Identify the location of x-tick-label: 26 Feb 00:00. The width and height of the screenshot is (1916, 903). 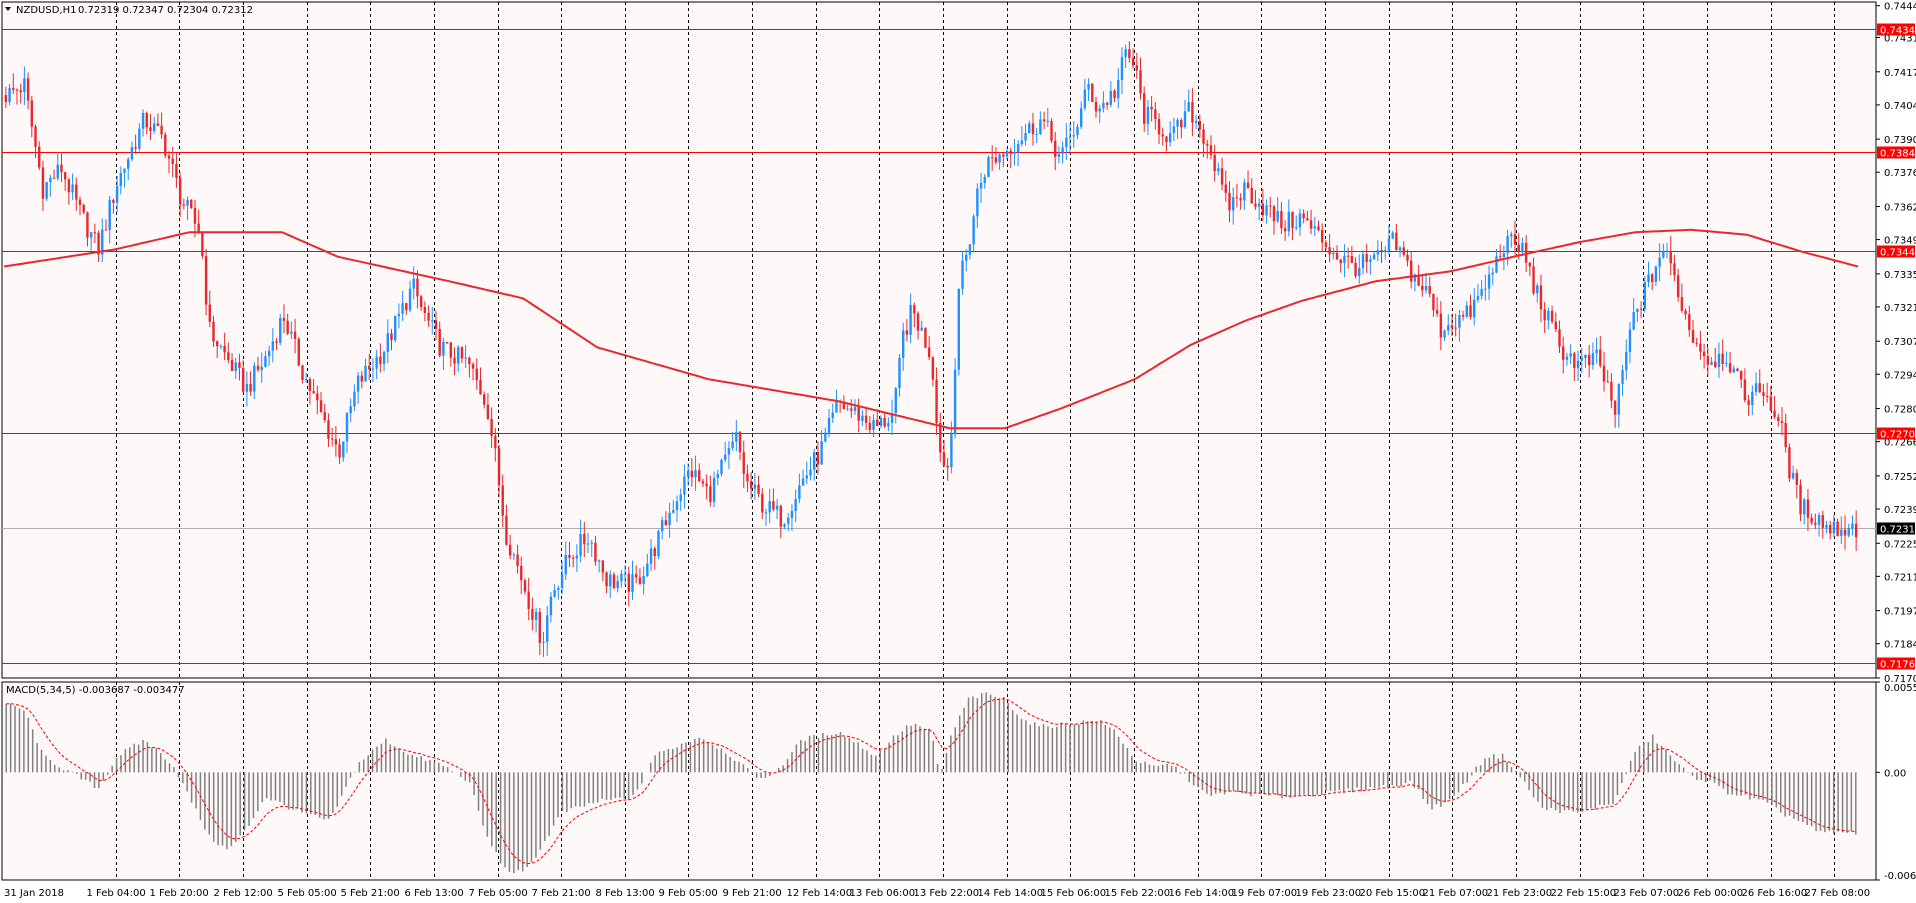
(1711, 893).